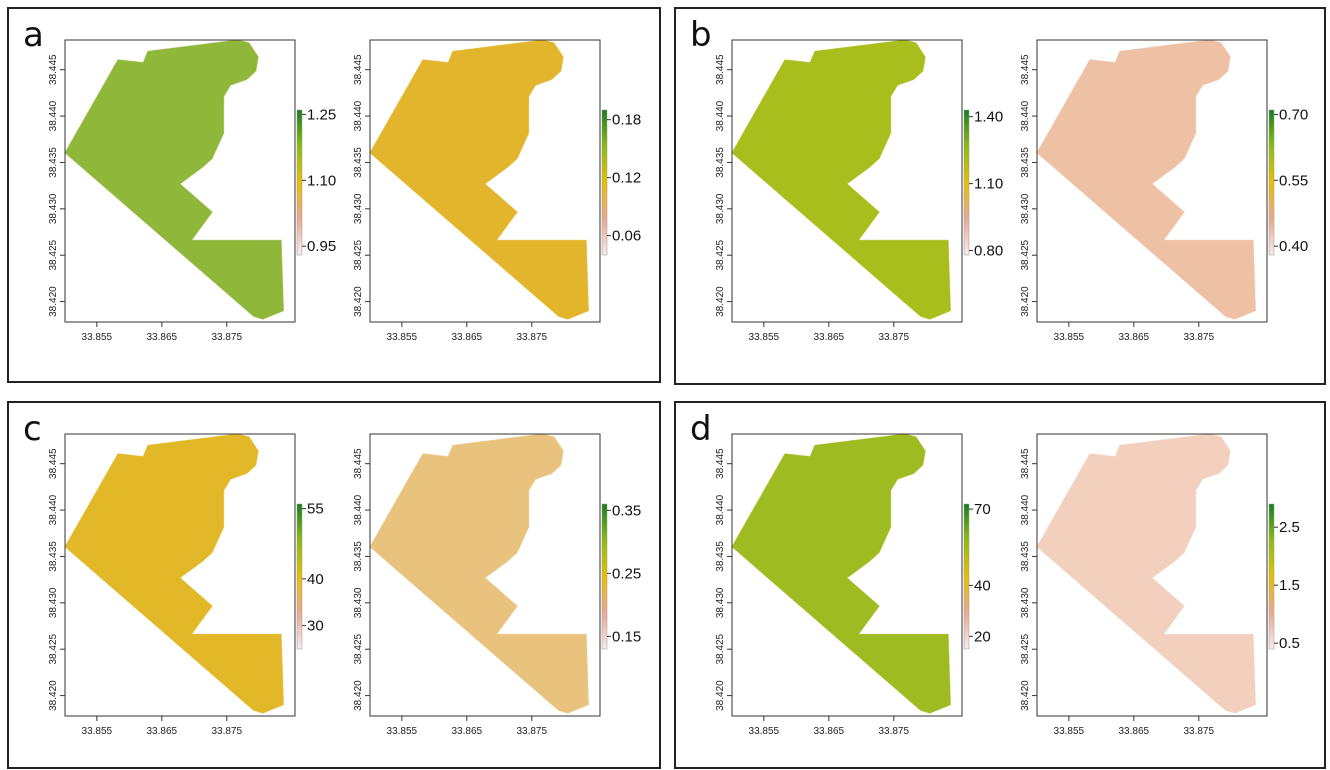 This screenshot has width=1330, height=770. Describe the element at coordinates (321, 114) in the screenshot. I see `colorbar-tick-label: 1.25` at that location.